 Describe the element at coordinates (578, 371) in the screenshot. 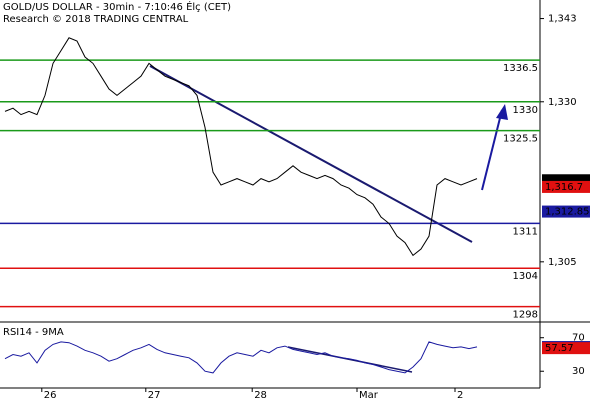

I see `rsi-tick-label: 30` at that location.